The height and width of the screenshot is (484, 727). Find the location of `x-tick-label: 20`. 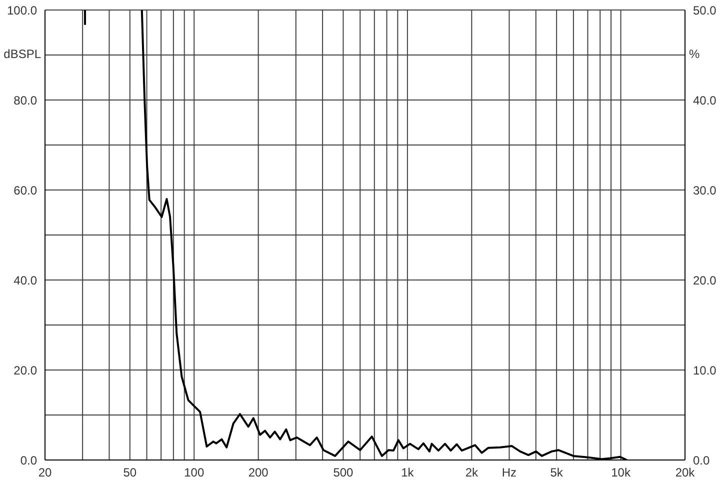

x-tick-label: 20 is located at coordinates (45, 473).